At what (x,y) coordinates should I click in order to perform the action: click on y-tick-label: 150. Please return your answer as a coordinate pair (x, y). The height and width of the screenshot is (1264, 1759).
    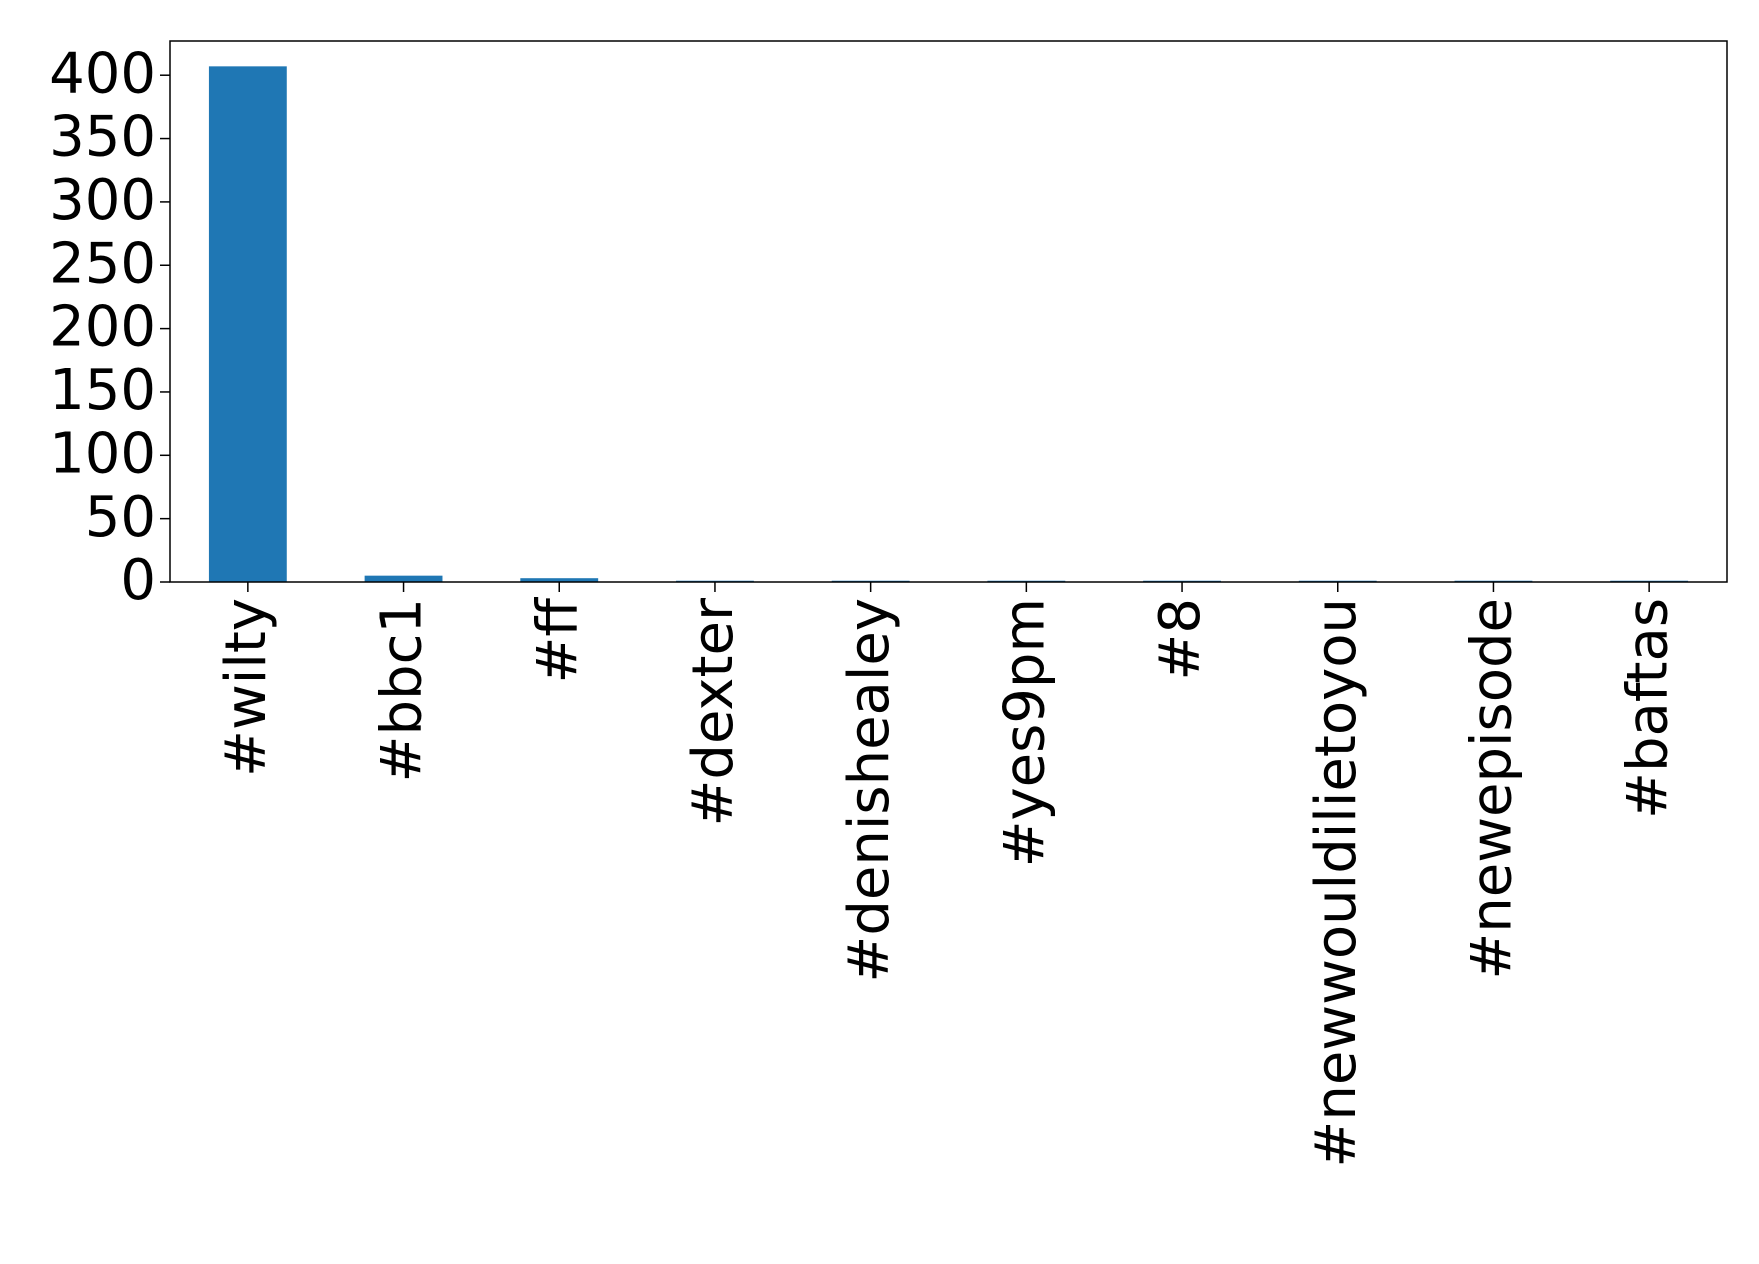
    Looking at the image, I should click on (102, 390).